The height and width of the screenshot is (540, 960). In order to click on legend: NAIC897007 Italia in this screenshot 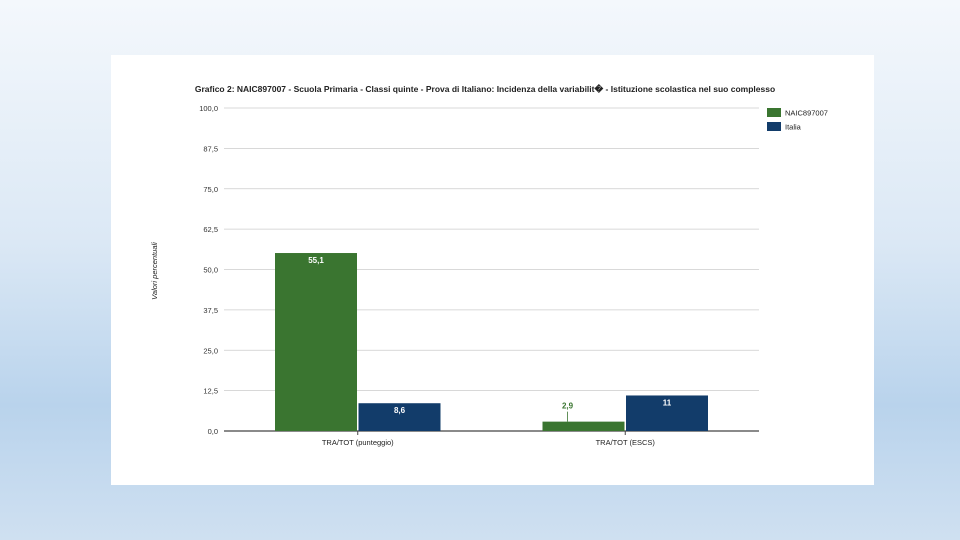, I will do `click(797, 120)`.